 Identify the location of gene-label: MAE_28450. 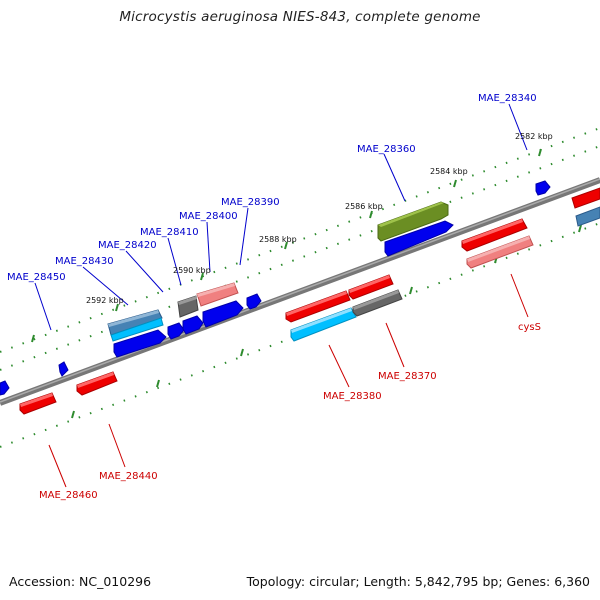
(36, 277).